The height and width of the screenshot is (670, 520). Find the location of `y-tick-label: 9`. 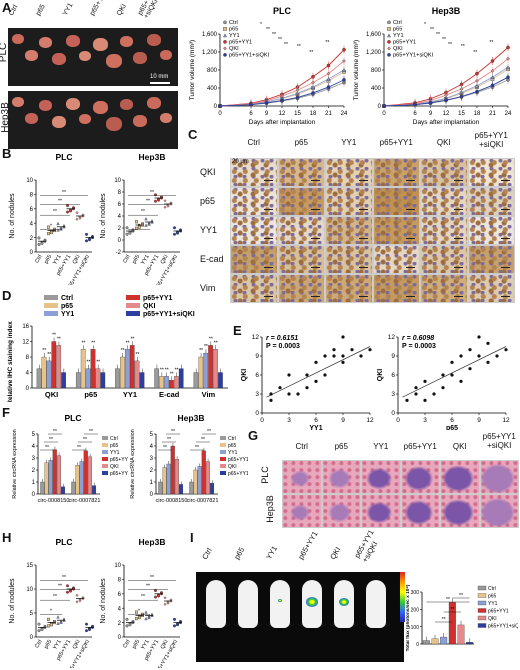

y-tick-label: 9 is located at coordinates (257, 356).